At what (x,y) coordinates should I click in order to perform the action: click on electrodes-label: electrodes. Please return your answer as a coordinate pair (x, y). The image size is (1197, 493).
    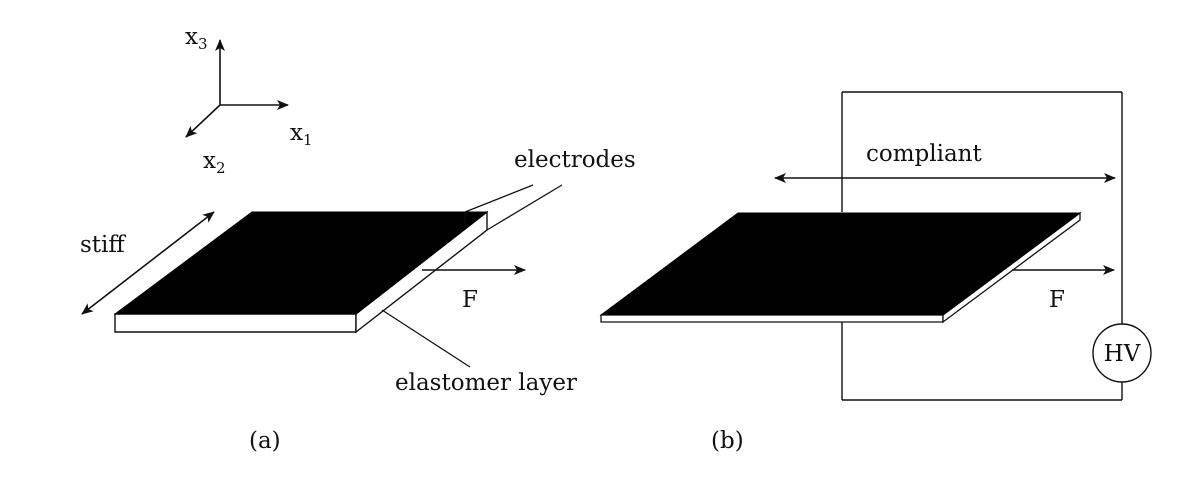
    Looking at the image, I should click on (575, 160).